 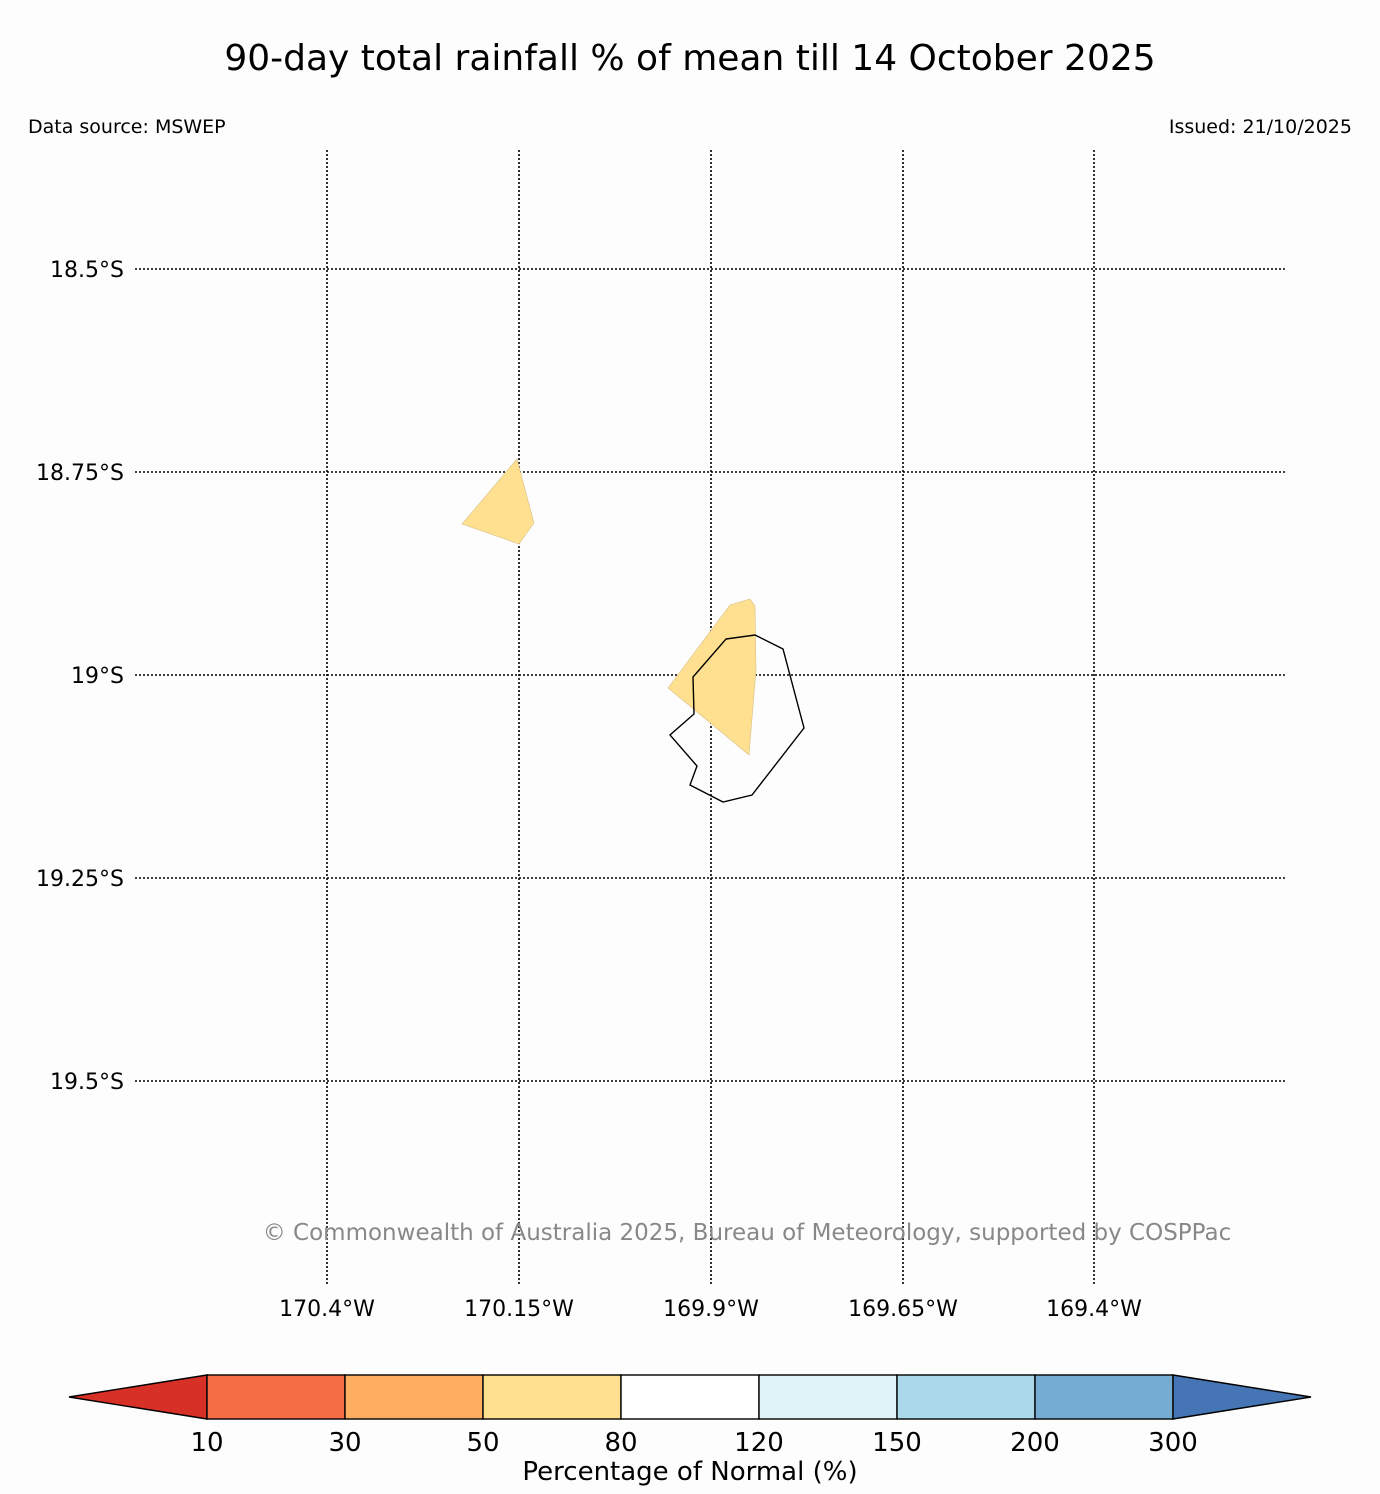 What do you see at coordinates (1094, 1309) in the screenshot?
I see `lon-label-169-4: 169.4°W` at bounding box center [1094, 1309].